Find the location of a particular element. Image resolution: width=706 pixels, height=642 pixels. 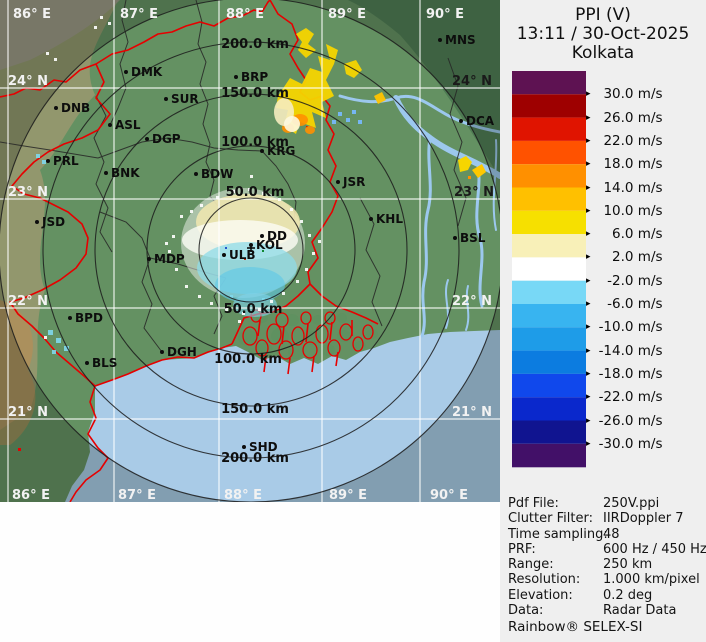

meta-label: Elevation: is located at coordinates (540, 595).